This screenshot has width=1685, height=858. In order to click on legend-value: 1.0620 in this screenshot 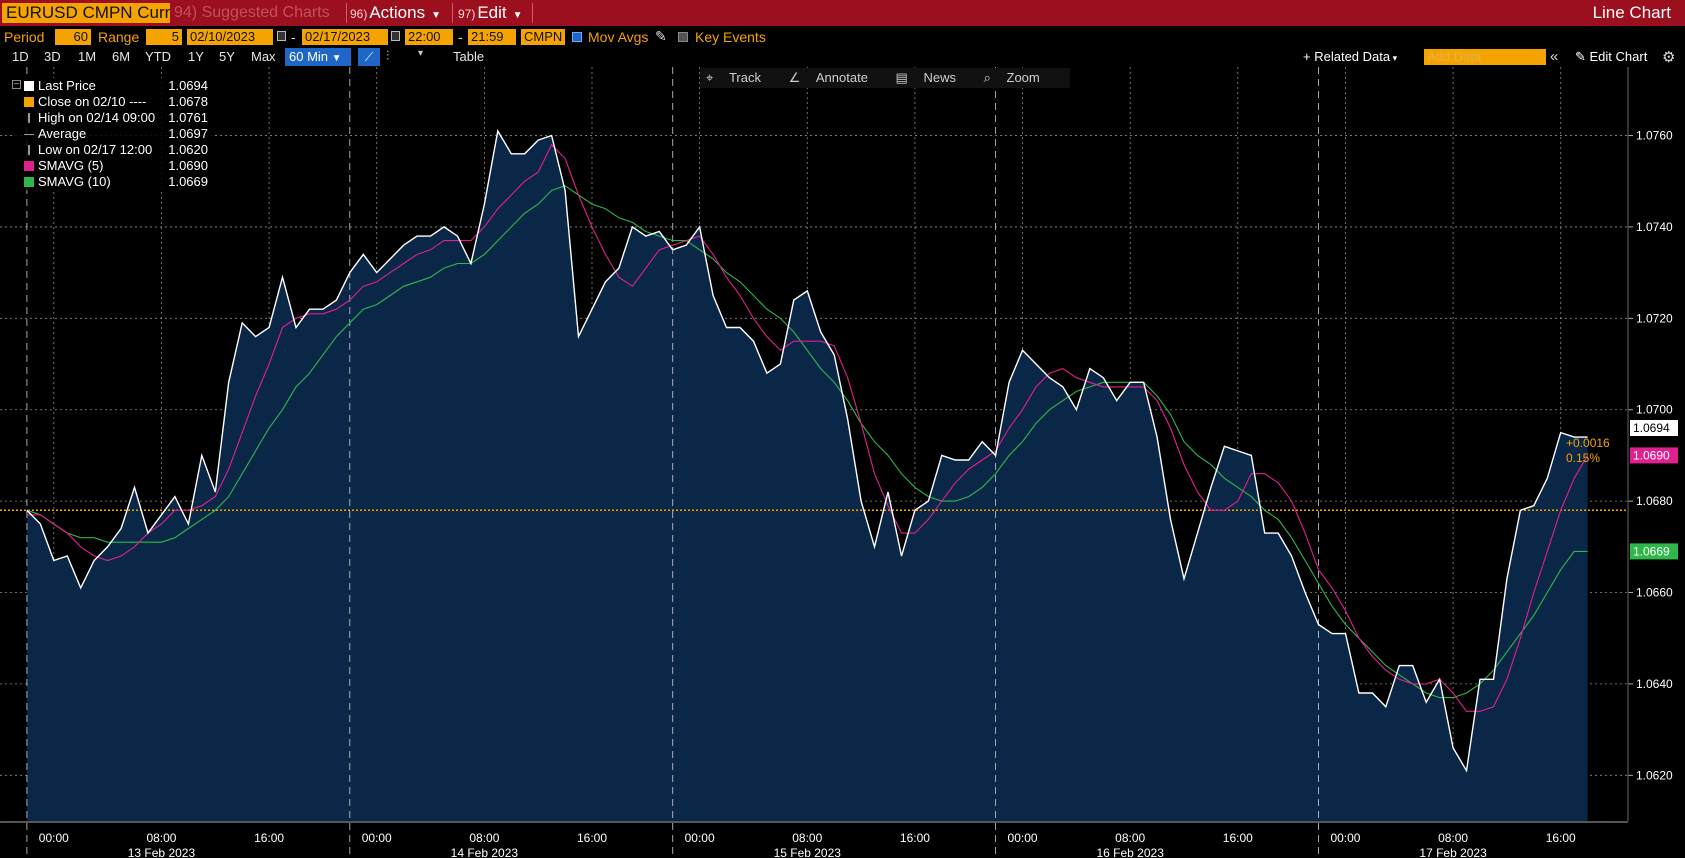, I will do `click(188, 149)`.